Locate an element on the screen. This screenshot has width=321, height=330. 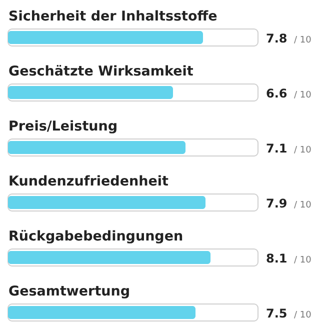
y-tick-label: Preis/Leistung is located at coordinates (63, 126).